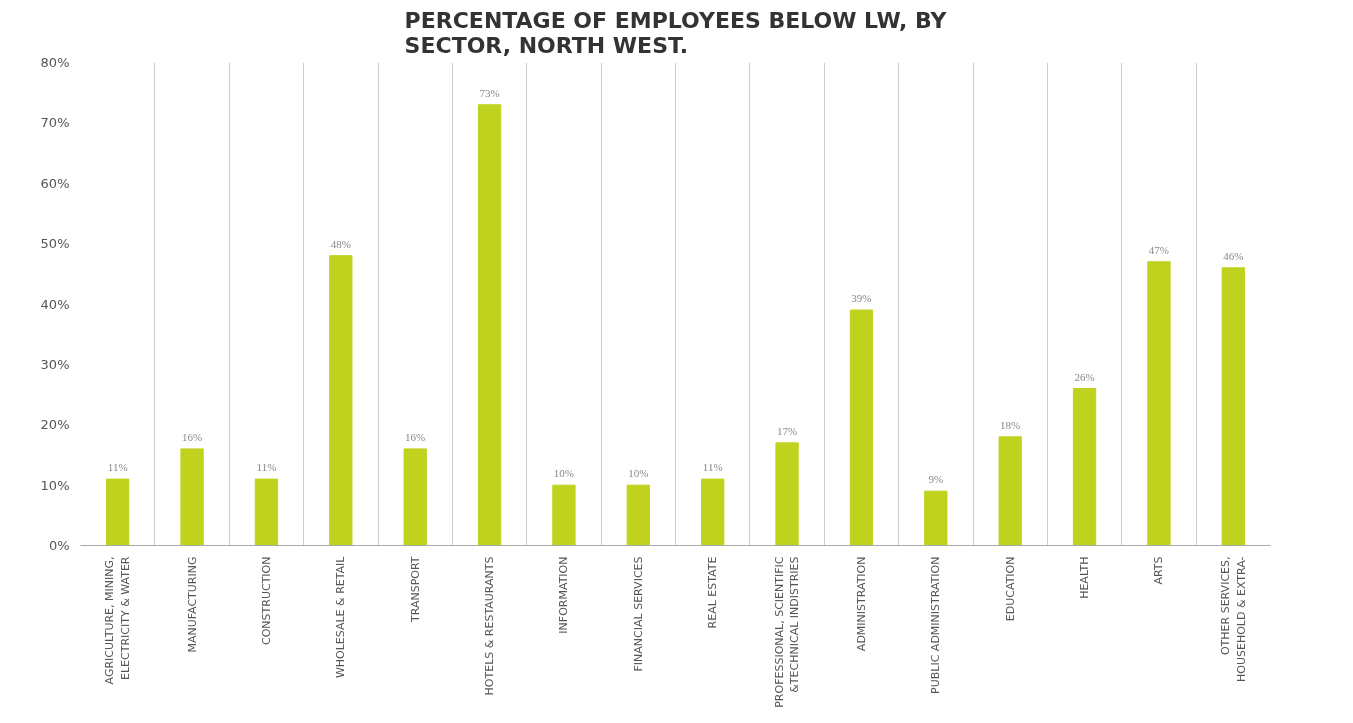 This screenshot has width=1353, height=723. Describe the element at coordinates (59, 545) in the screenshot. I see `y-tick-label: 0%` at that location.